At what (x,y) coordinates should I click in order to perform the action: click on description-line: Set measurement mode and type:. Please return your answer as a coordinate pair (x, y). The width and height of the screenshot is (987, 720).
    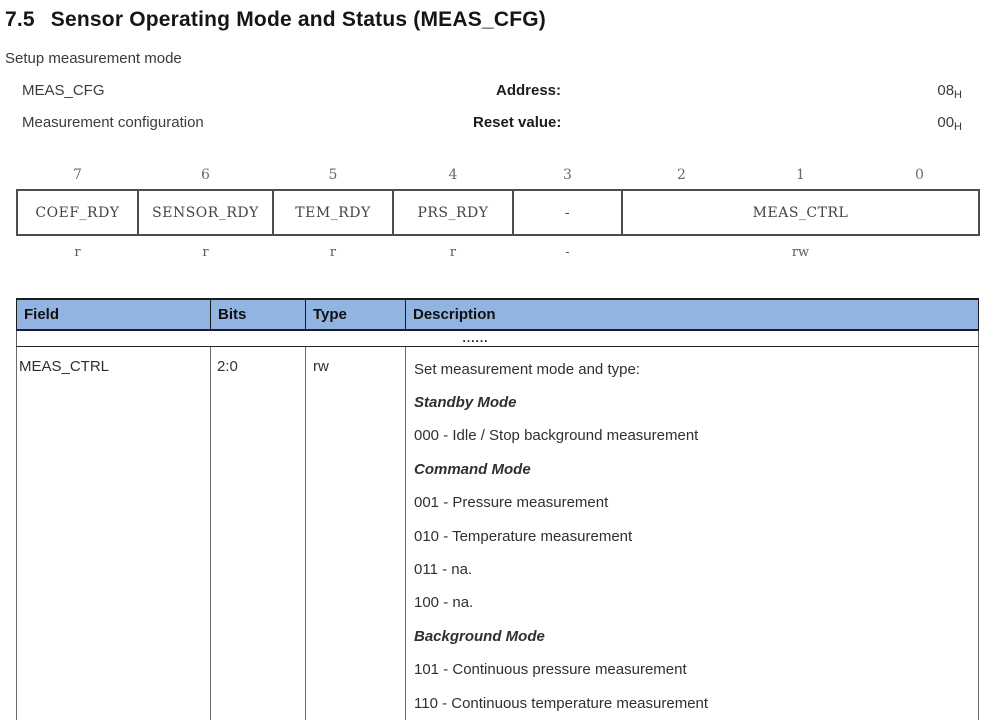
    Looking at the image, I should click on (527, 369).